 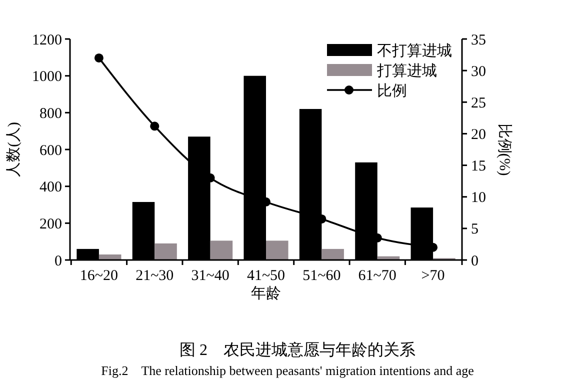 What do you see at coordinates (155, 276) in the screenshot?
I see `x-tick-label: 21~30` at bounding box center [155, 276].